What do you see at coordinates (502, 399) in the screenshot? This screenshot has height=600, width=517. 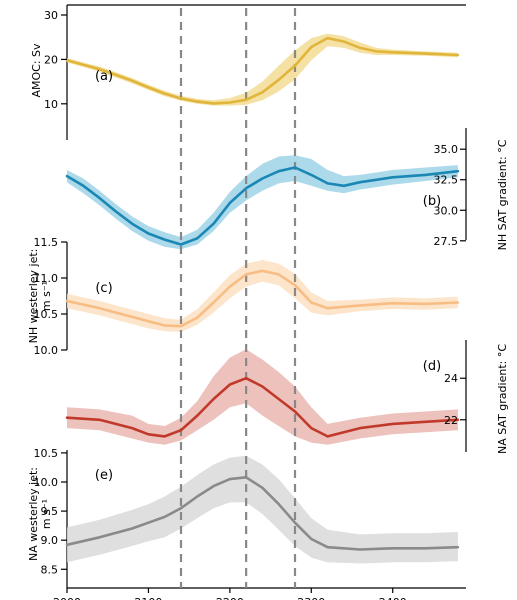 I see `ylabel-d: NA SAT gradient: °C` at bounding box center [502, 399].